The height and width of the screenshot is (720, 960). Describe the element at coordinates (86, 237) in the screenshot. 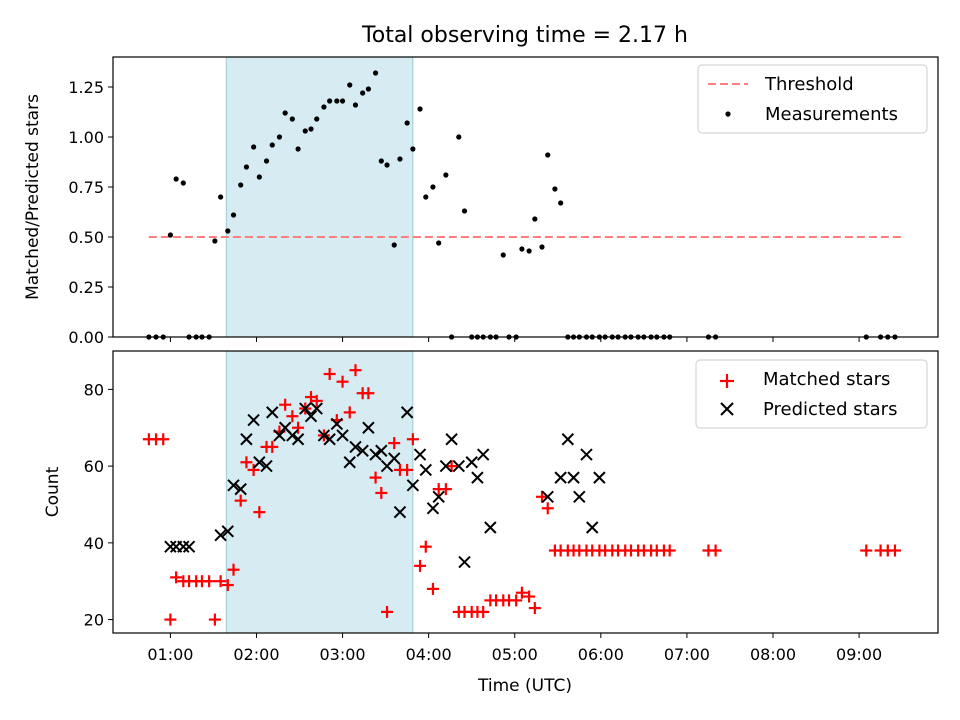

I see `y-tick-label: 0.50` at that location.